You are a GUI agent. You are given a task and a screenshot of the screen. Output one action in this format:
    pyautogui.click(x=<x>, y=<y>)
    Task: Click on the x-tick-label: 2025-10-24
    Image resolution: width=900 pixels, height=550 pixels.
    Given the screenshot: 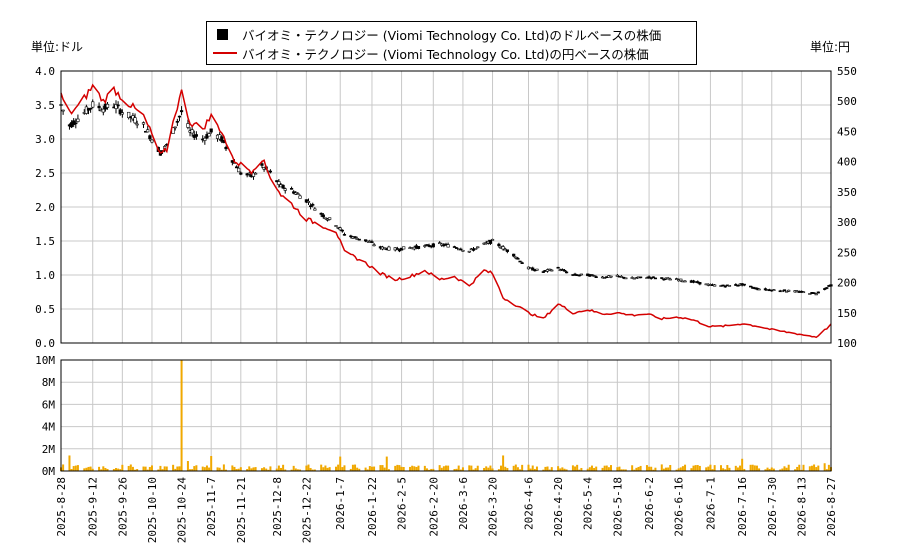 What is the action you would take?
    pyautogui.click(x=182, y=510)
    